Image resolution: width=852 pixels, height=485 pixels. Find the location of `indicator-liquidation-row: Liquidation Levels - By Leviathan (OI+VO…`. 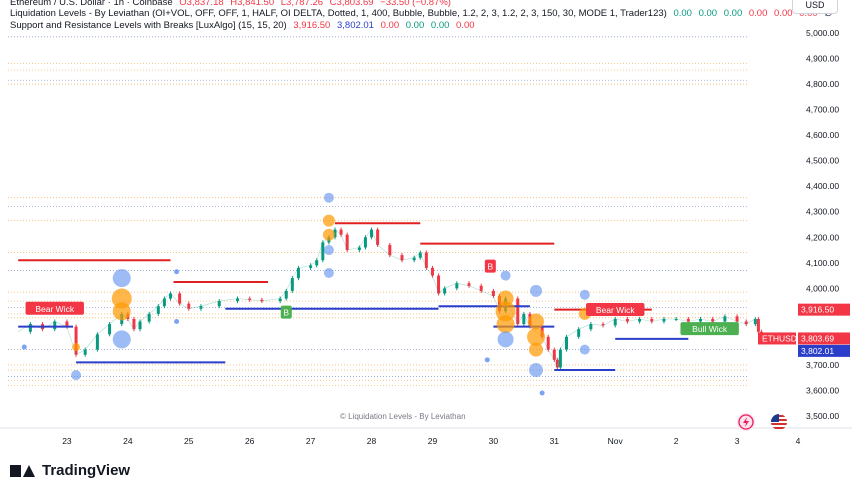

indicator-liquidation-row: Liquidation Levels - By Leviathan (OI+VO… is located at coordinates (423, 14).